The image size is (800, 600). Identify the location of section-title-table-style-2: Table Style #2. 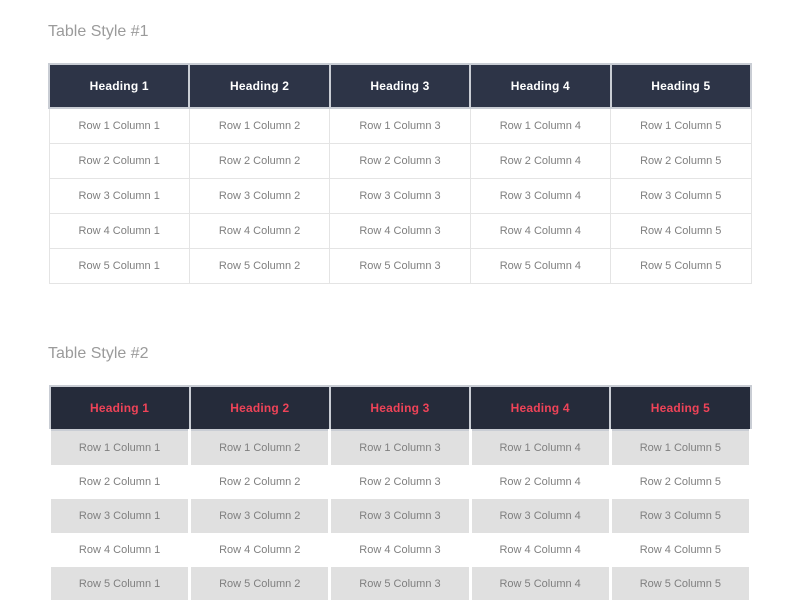
(98, 353).